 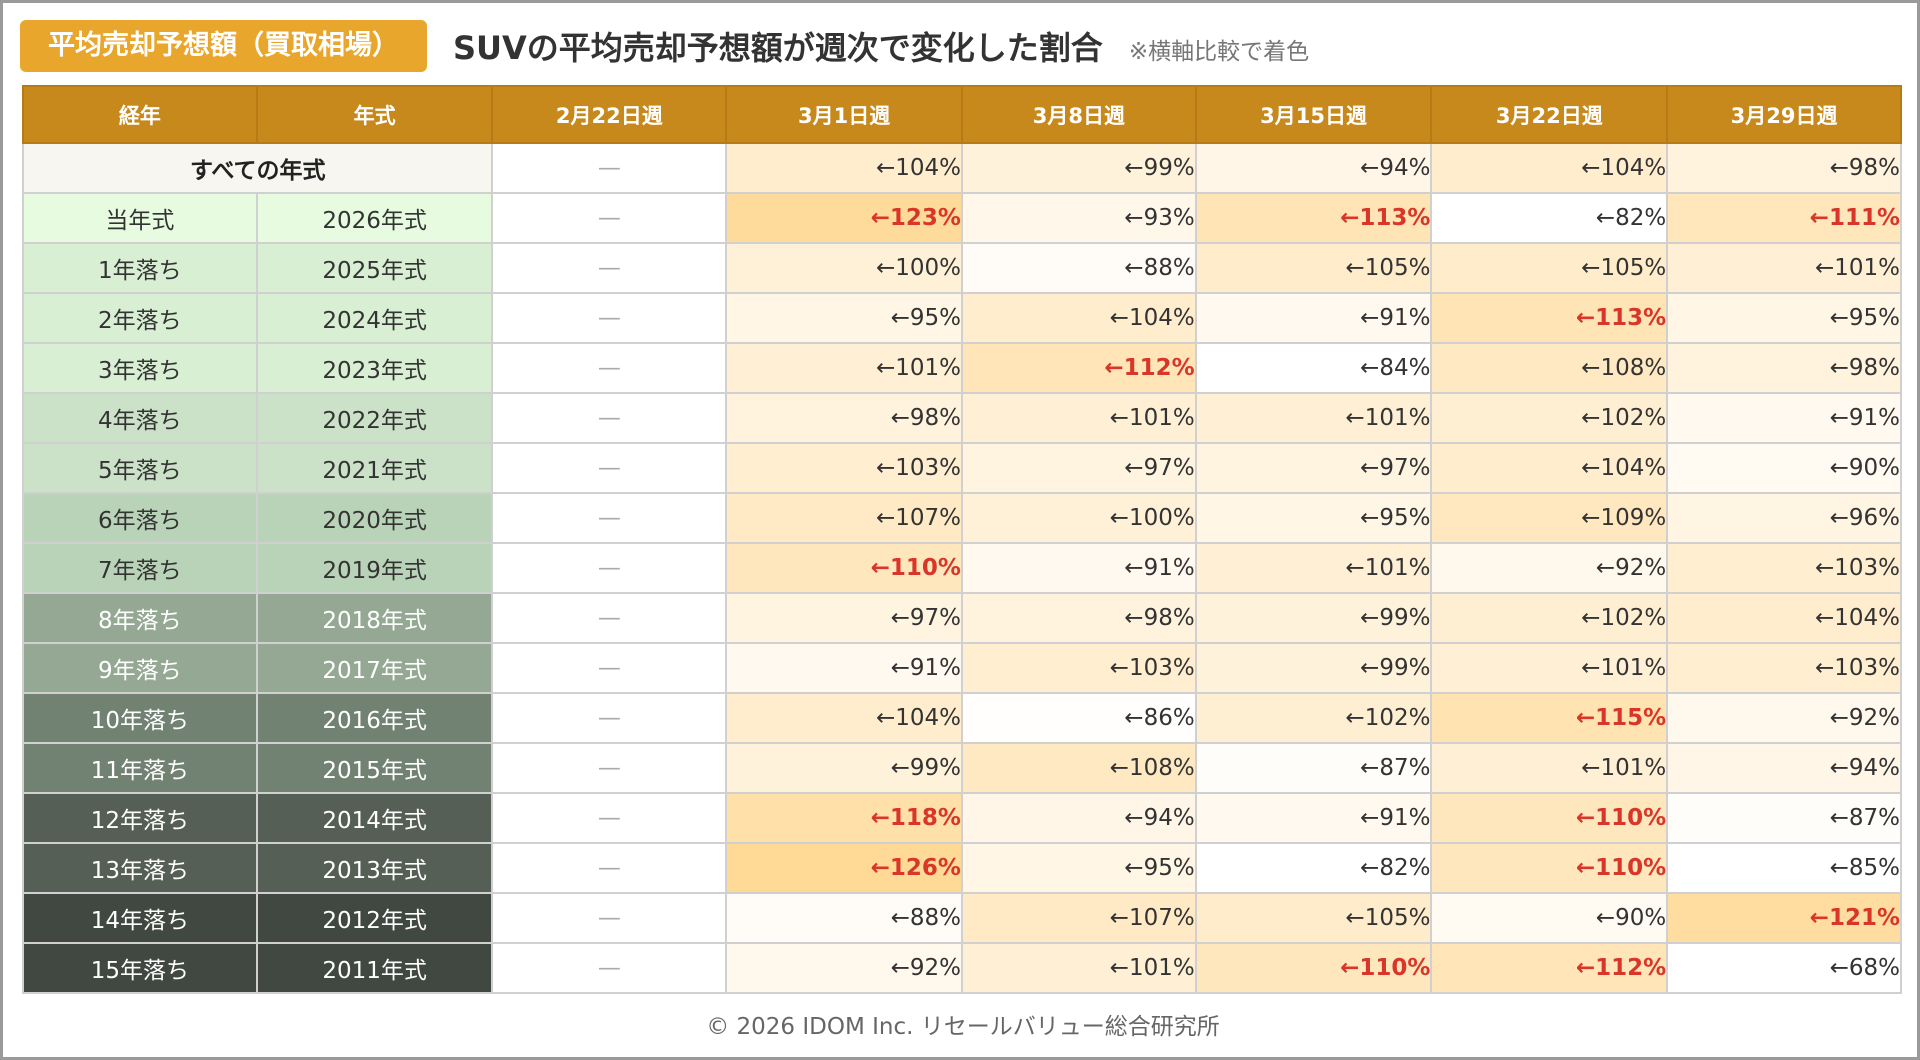 I want to click on model-year-cell: 2014年式, so click(x=374, y=818).